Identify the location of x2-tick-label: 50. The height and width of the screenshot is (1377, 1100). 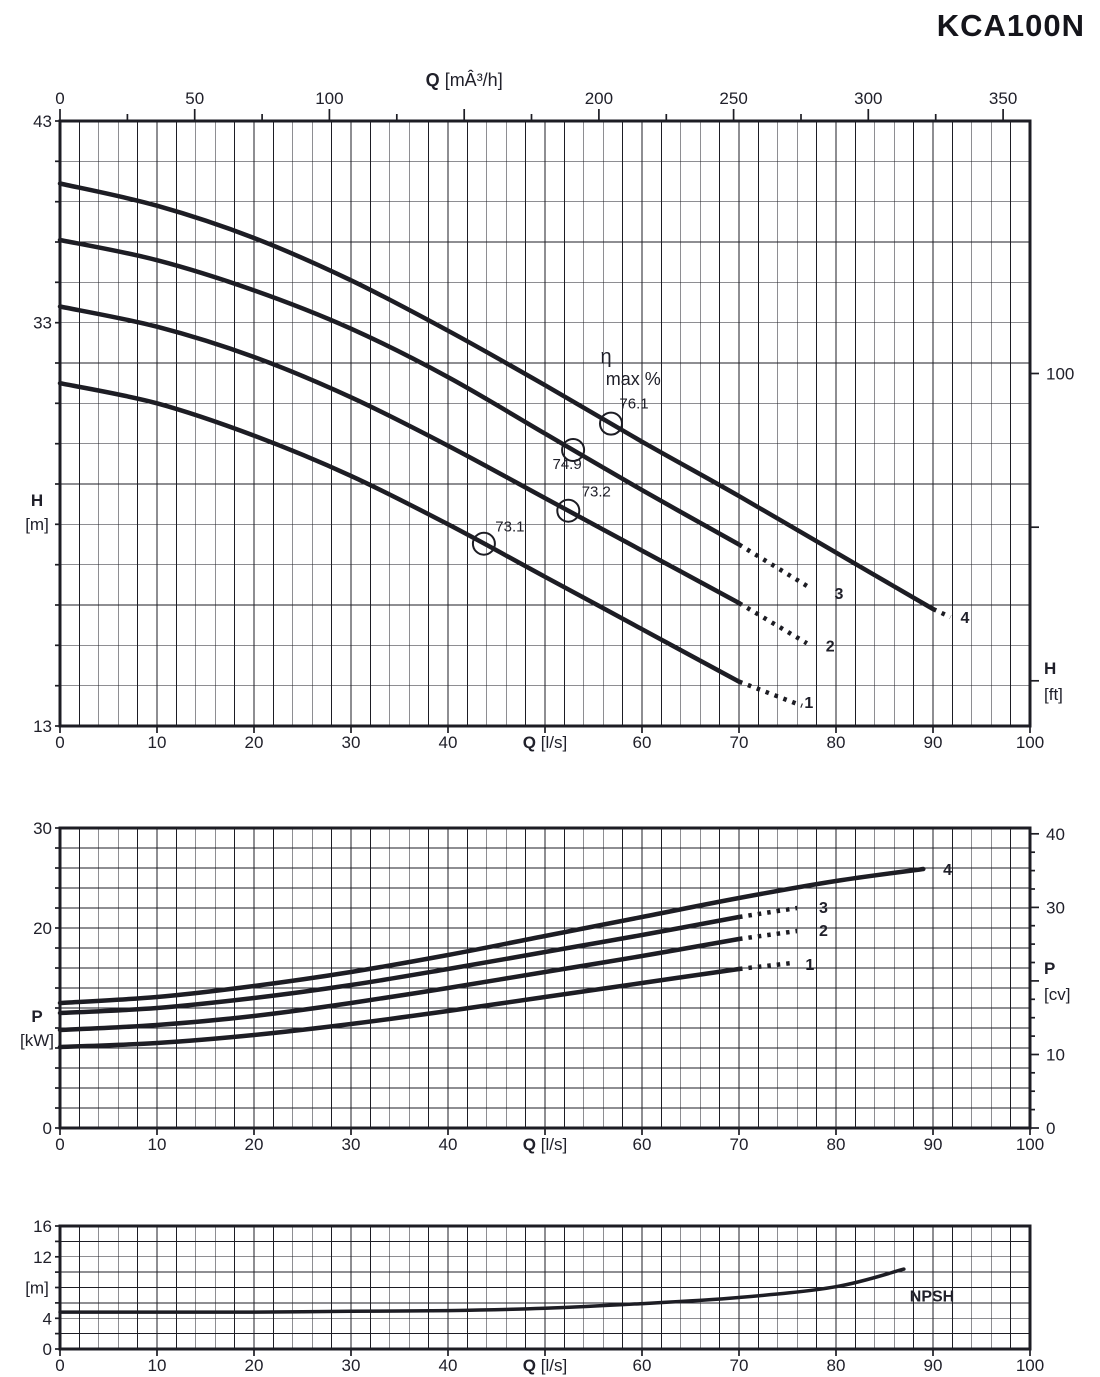
(194, 98).